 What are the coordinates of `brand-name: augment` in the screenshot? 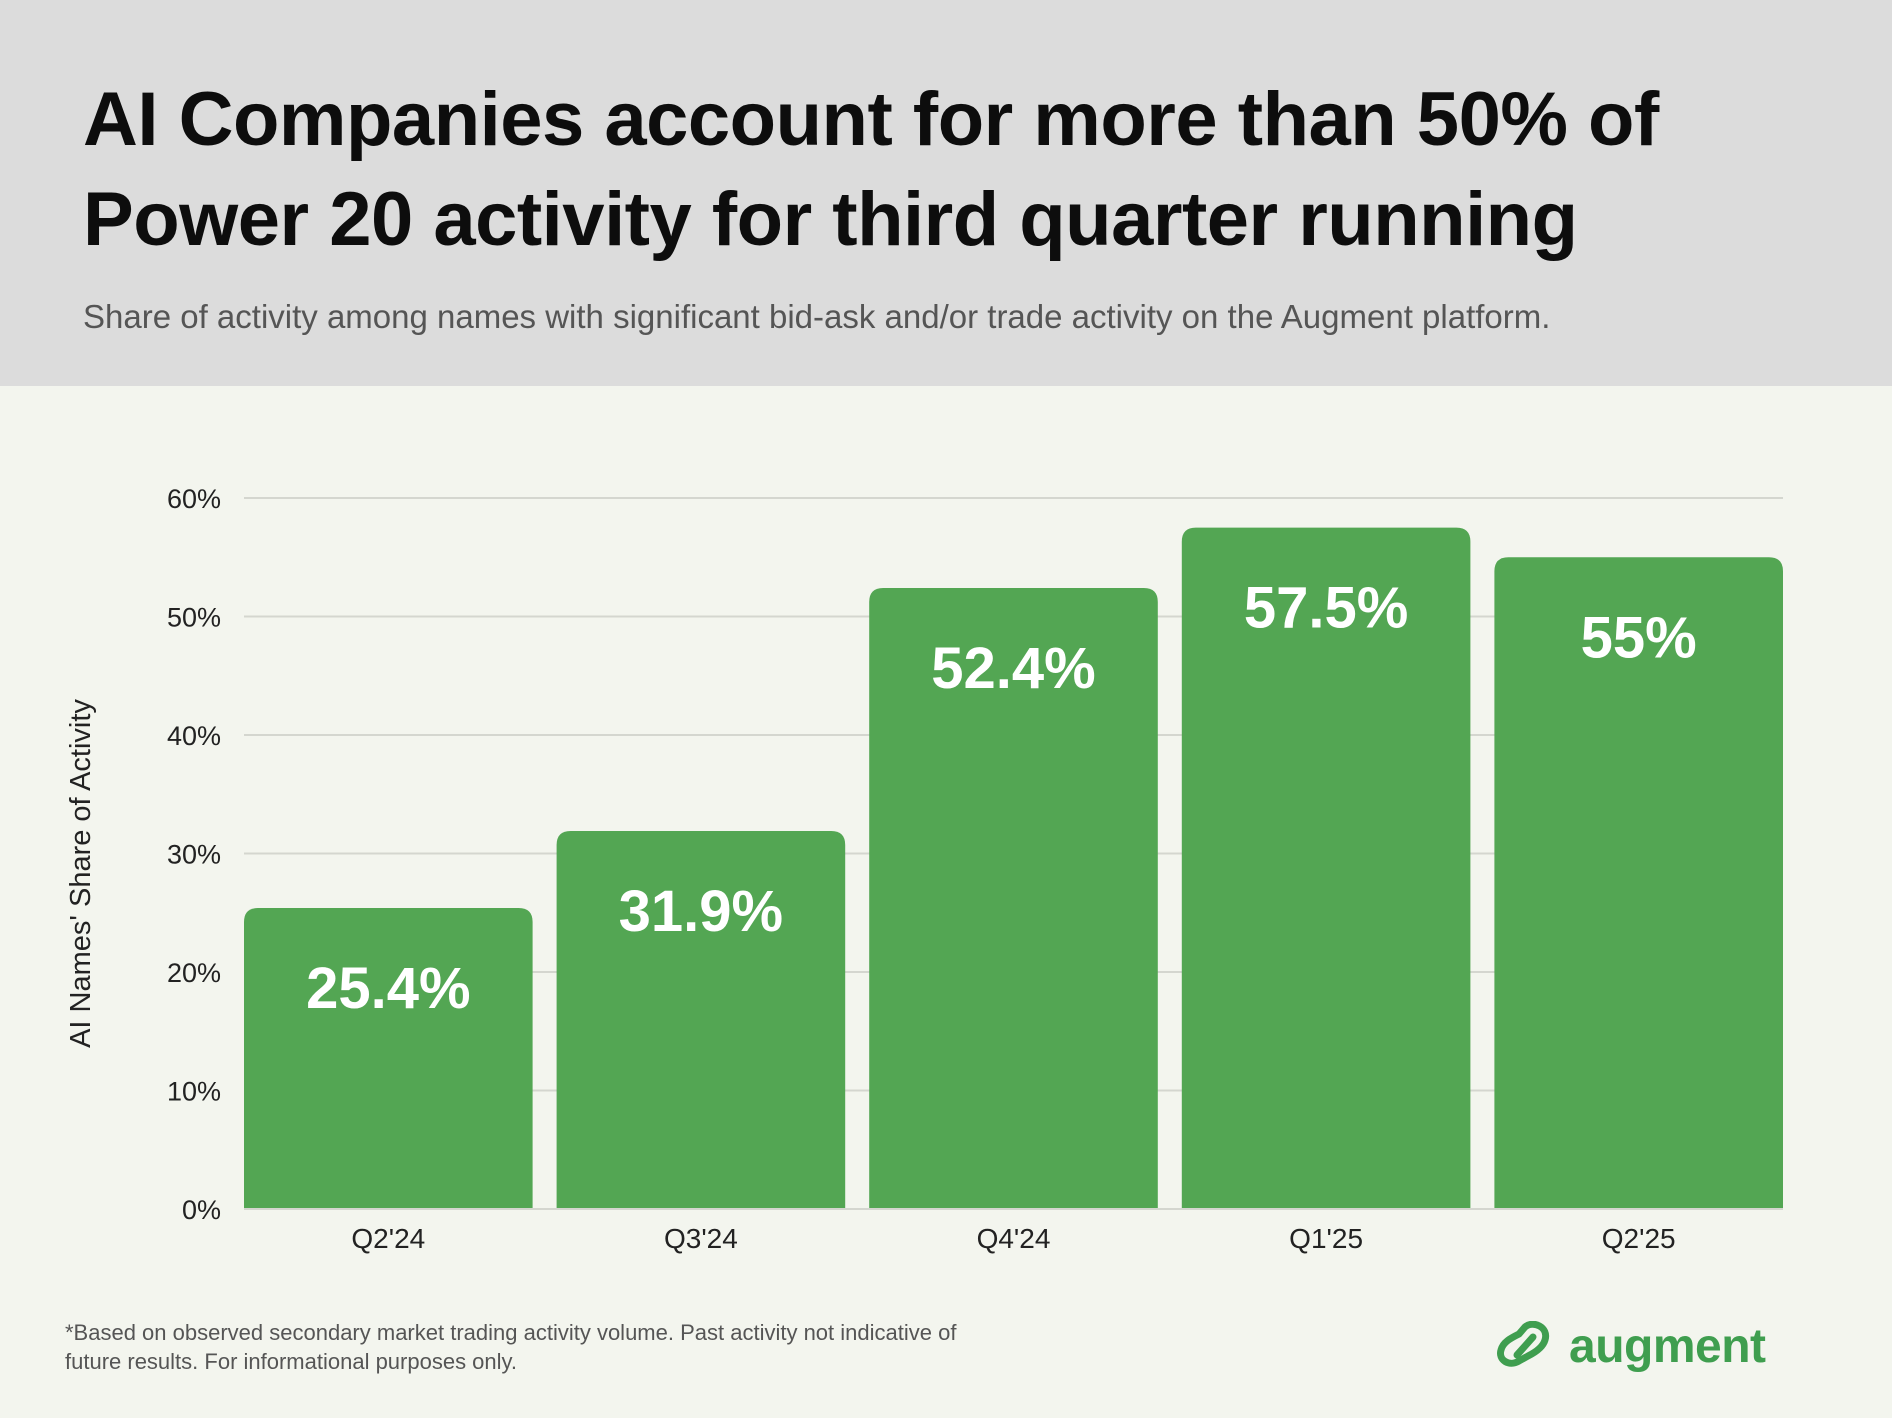 It's located at (1667, 1346).